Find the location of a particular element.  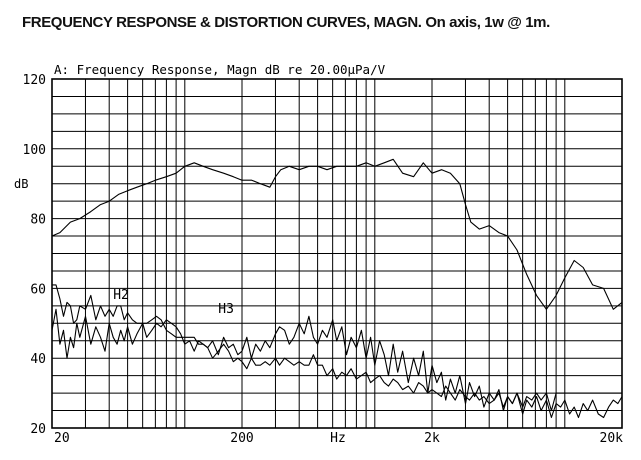

y-tick-label: 100 is located at coordinates (34, 150).